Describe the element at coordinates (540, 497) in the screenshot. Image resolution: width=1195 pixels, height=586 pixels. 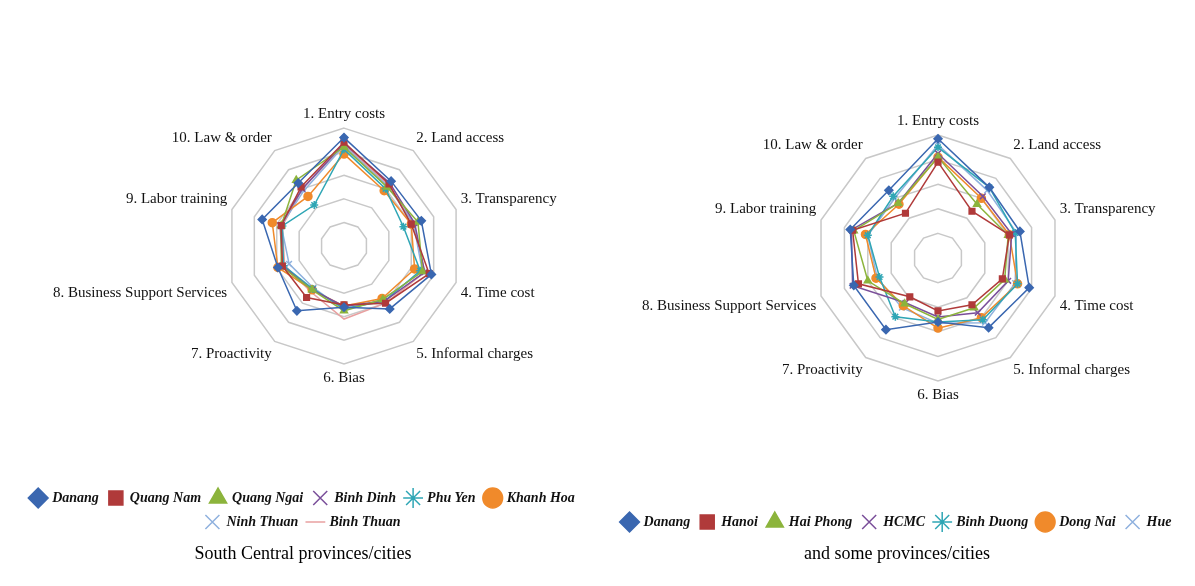
I see `legend-label: Khanh Hoa` at that location.